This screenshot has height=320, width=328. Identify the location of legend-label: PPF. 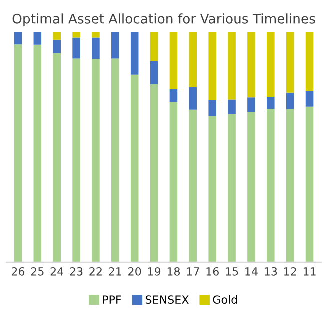
(112, 300).